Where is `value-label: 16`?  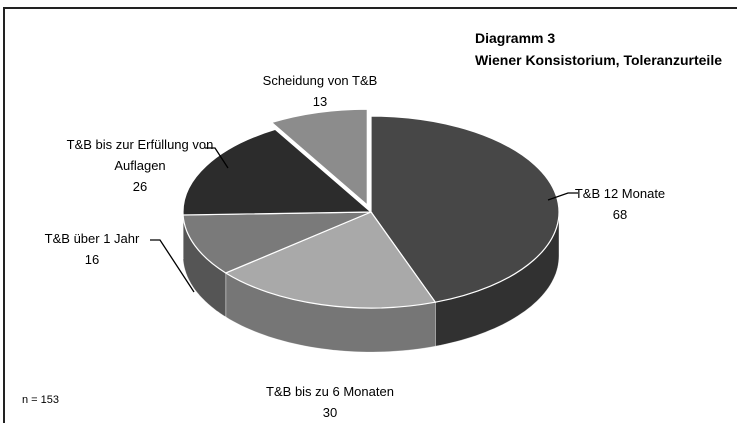
value-label: 16 is located at coordinates (92, 259).